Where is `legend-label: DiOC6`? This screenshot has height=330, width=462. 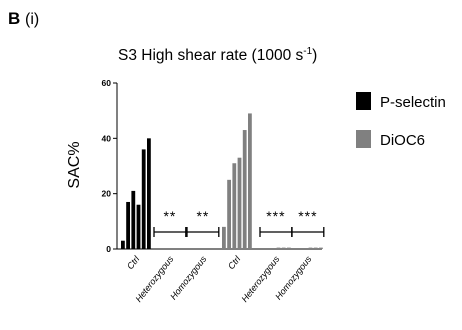 legend-label: DiOC6 is located at coordinates (402, 140).